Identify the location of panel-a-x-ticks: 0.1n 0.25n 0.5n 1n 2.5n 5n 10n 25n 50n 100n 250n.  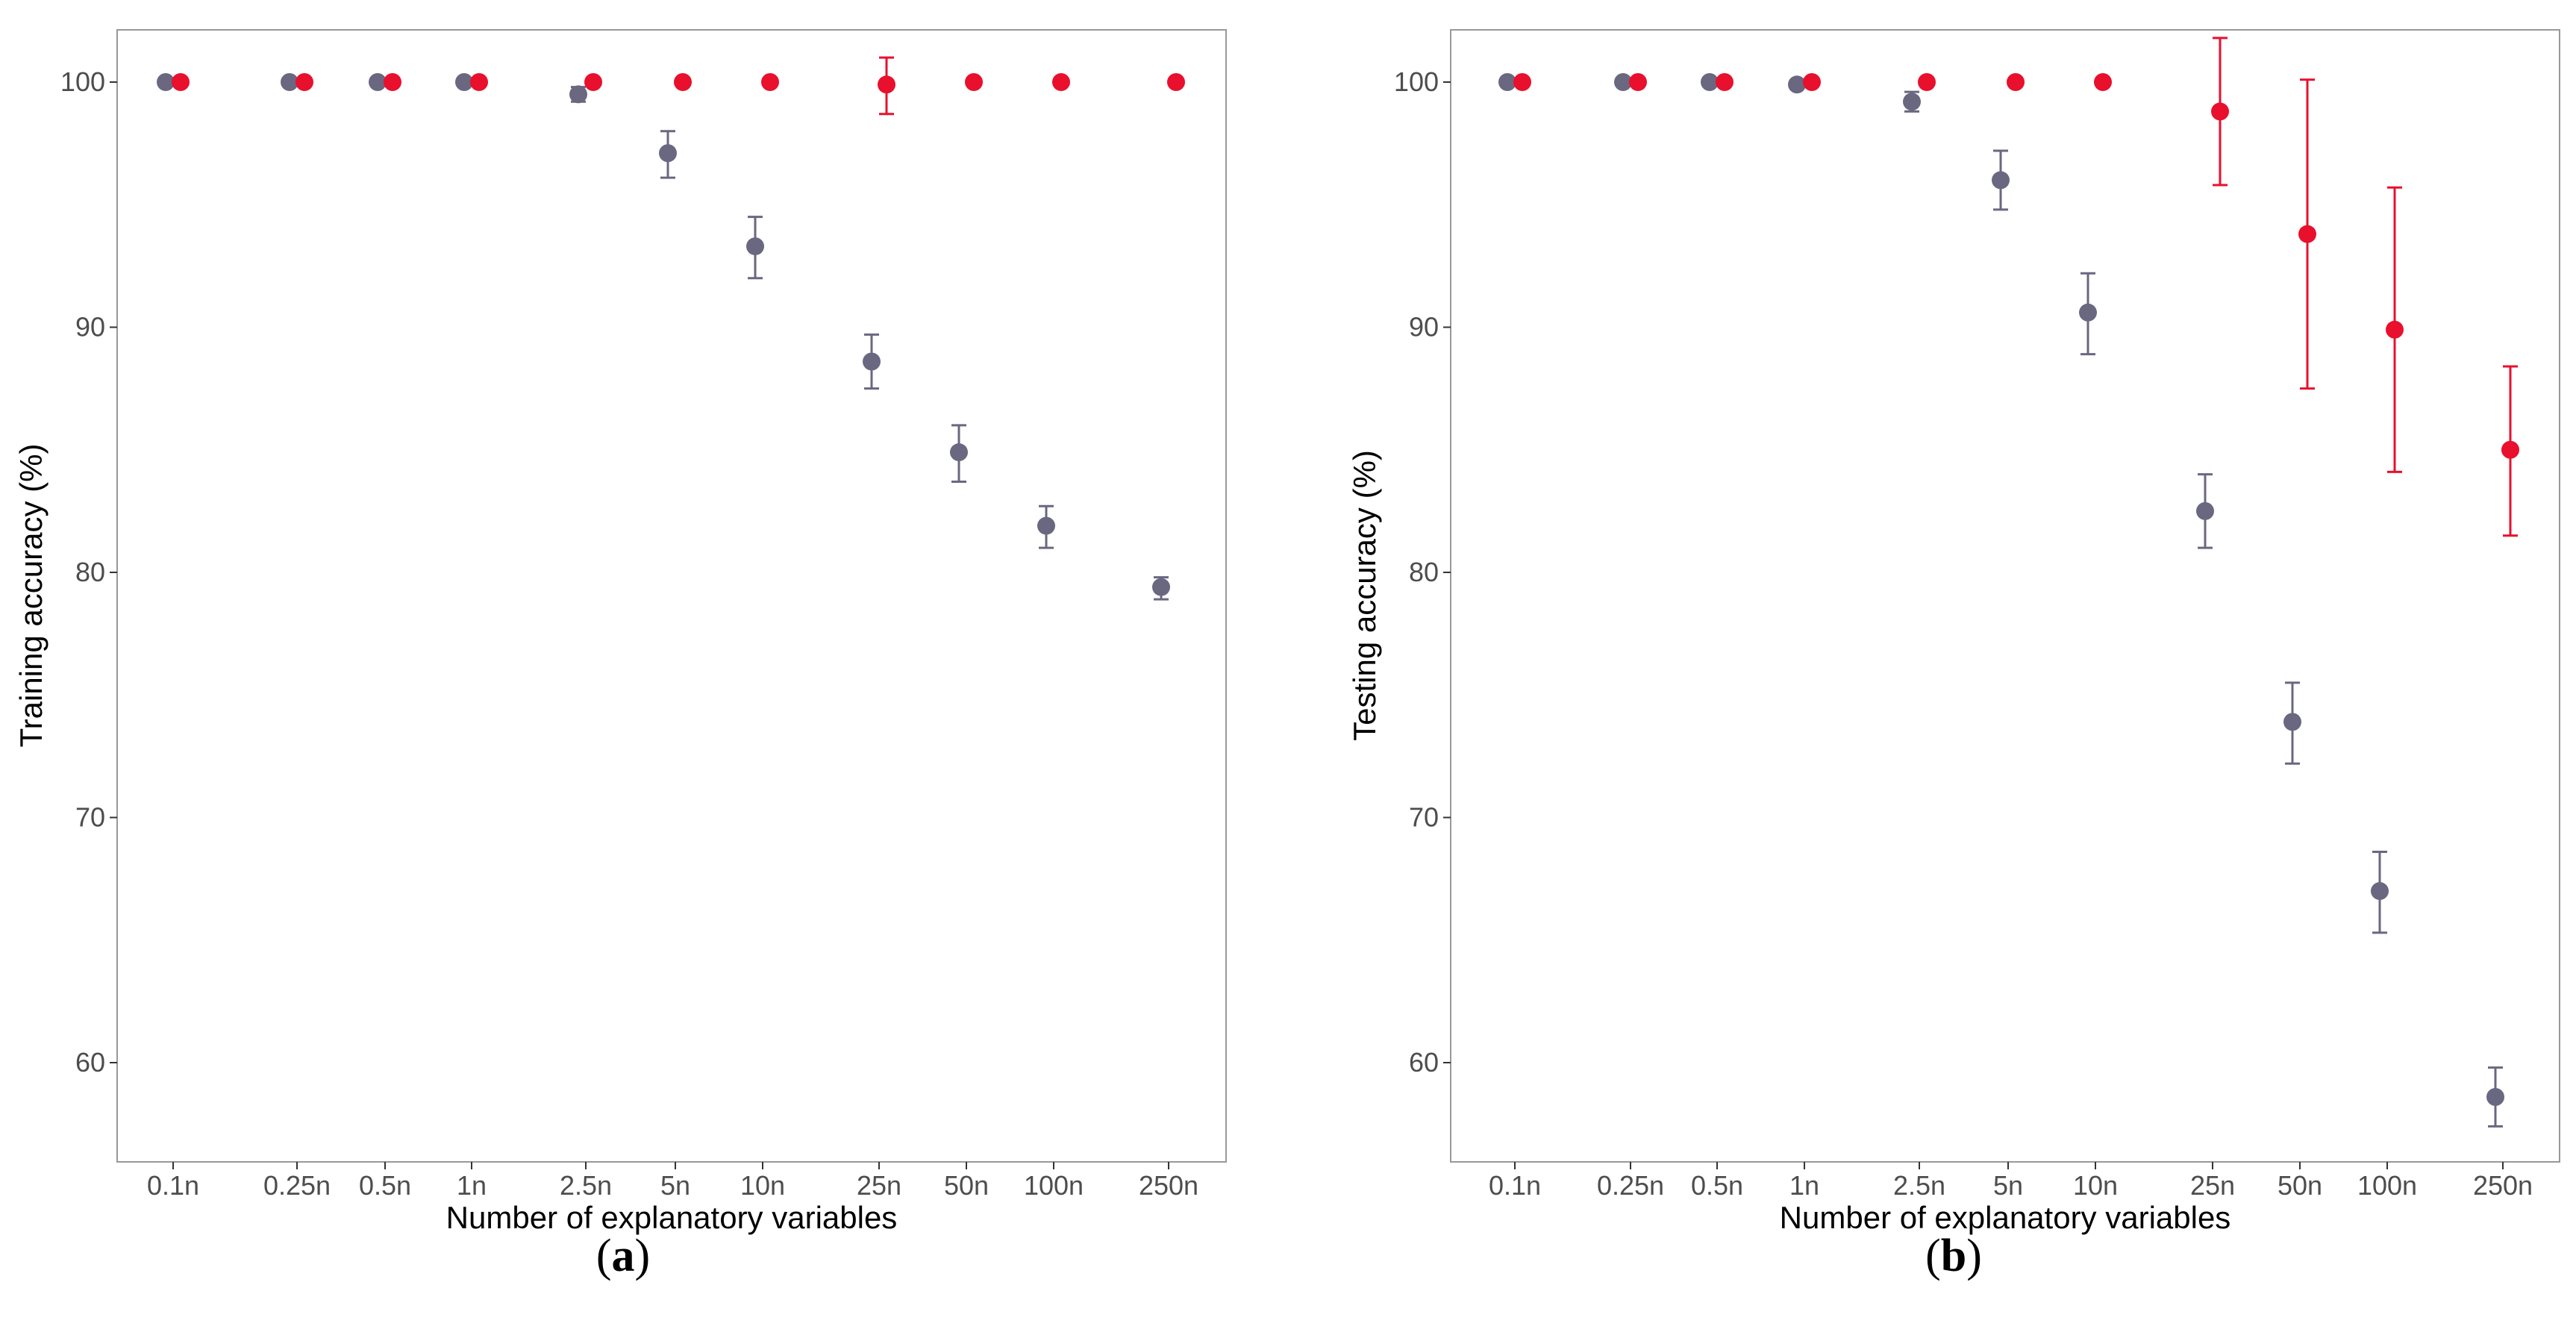
(672, 1181).